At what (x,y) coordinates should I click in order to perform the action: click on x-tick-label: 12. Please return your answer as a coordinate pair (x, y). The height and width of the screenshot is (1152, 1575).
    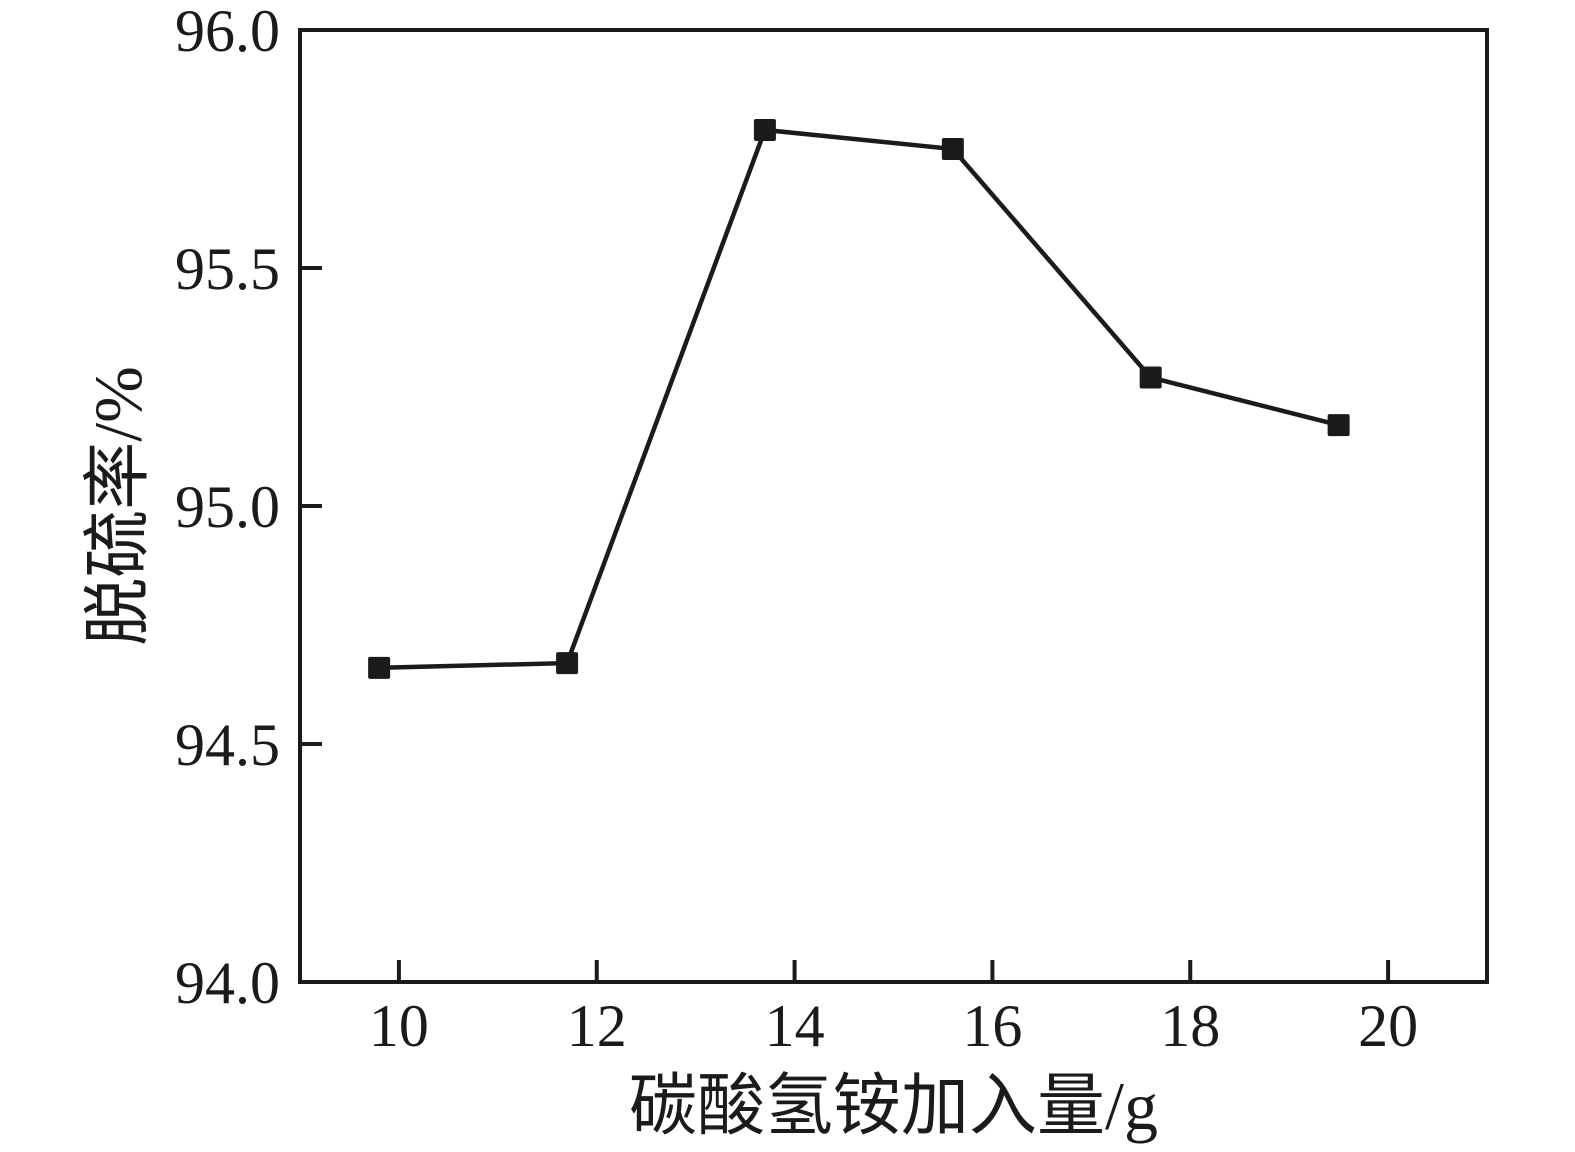
    Looking at the image, I should click on (597, 1026).